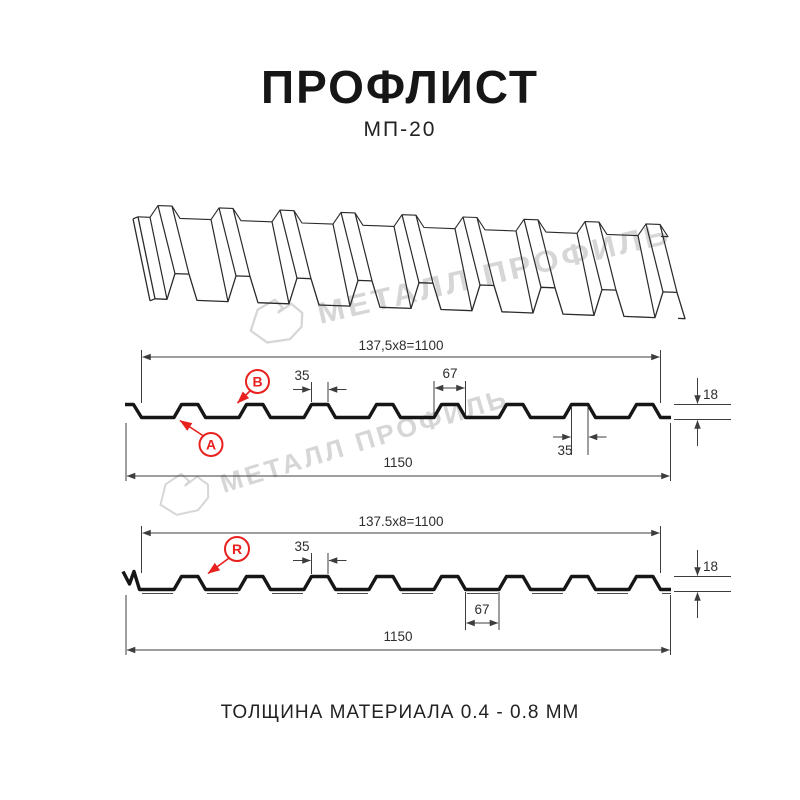  I want to click on label-r-text: R, so click(237, 549).